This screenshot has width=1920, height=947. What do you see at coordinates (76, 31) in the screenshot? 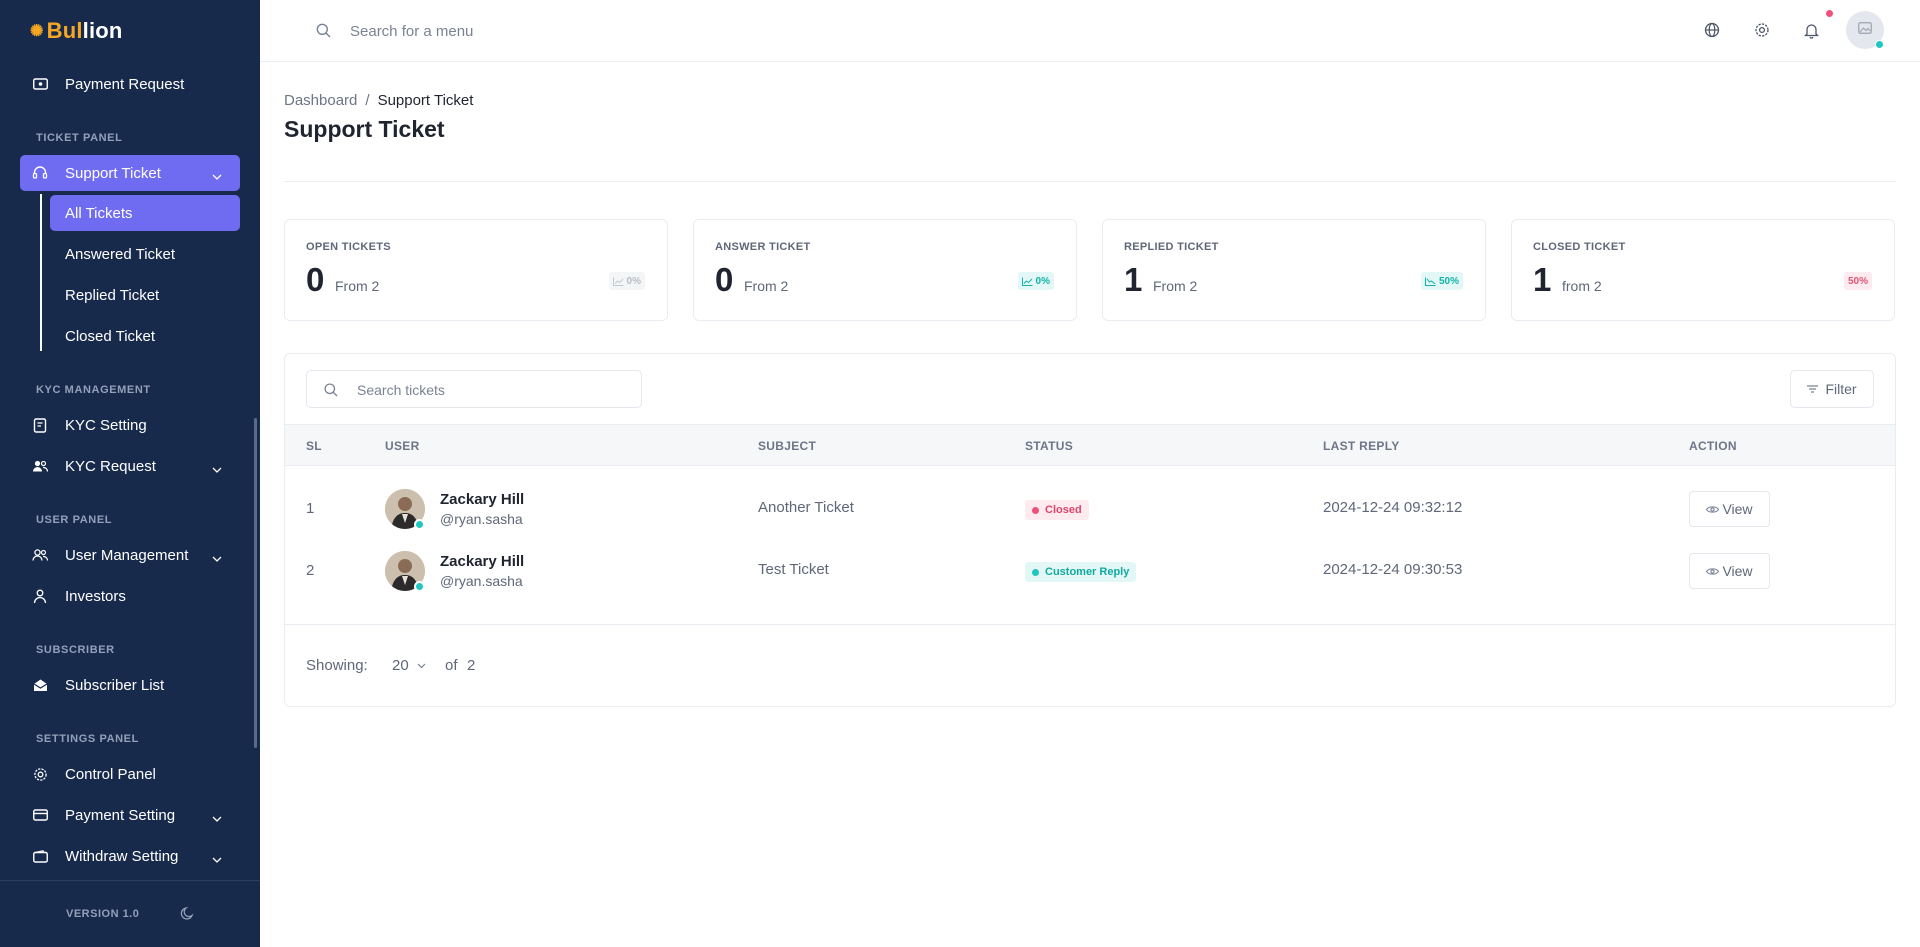
I see `brand-logo: ✺ Bul lion` at bounding box center [76, 31].